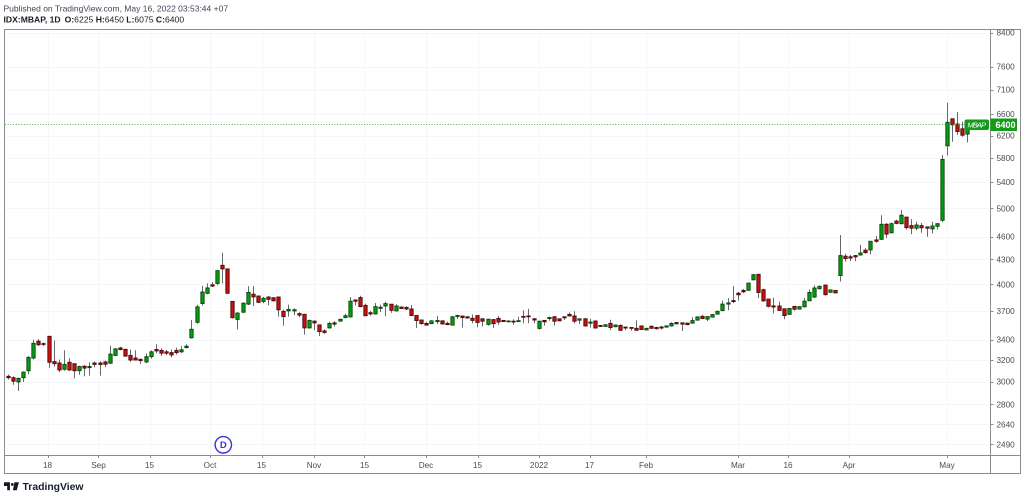 The height and width of the screenshot is (504, 1024). What do you see at coordinates (590, 465) in the screenshot?
I see `svg-text: 17` at bounding box center [590, 465].